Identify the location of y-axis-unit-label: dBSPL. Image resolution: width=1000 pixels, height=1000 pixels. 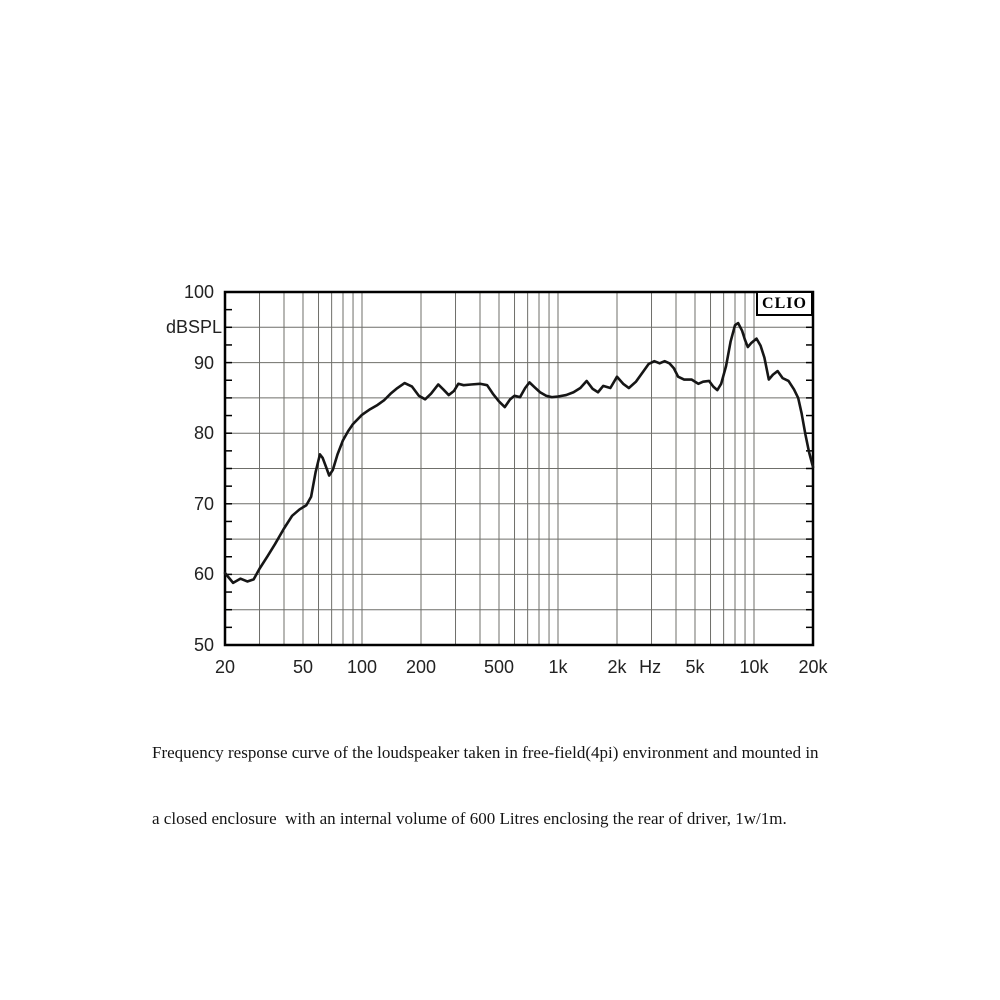
(193, 327).